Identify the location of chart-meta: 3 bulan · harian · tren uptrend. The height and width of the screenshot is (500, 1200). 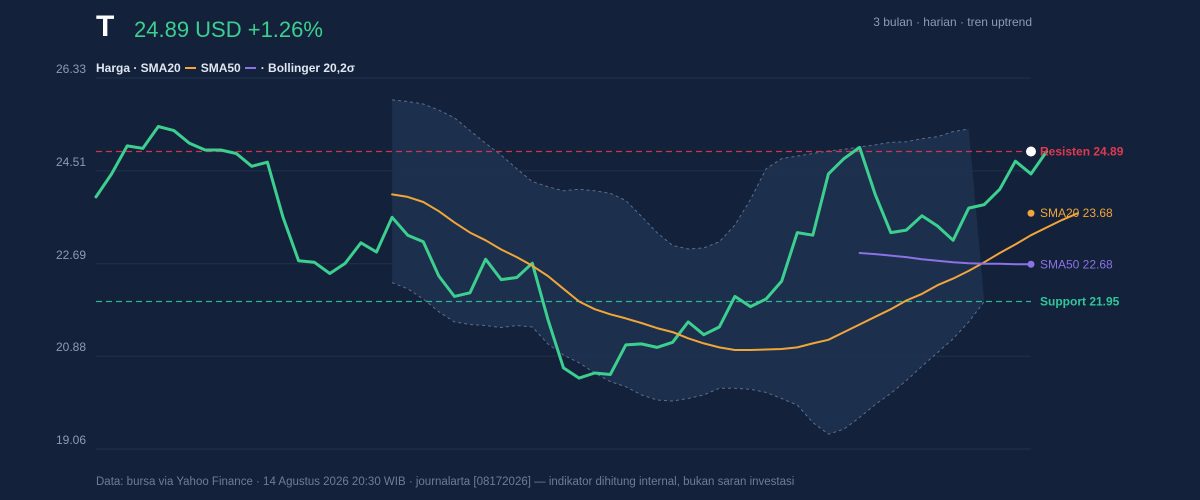
(952, 22).